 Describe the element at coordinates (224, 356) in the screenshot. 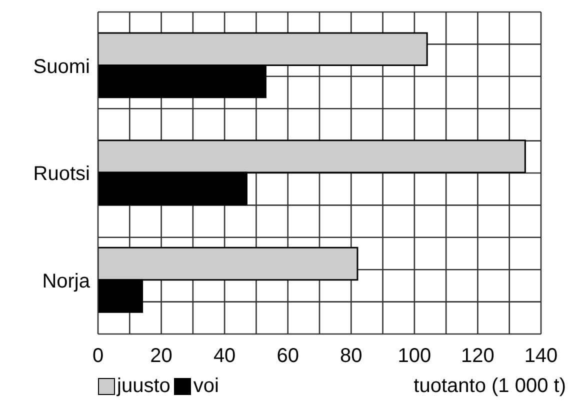

I see `x-tick-label: 40` at that location.